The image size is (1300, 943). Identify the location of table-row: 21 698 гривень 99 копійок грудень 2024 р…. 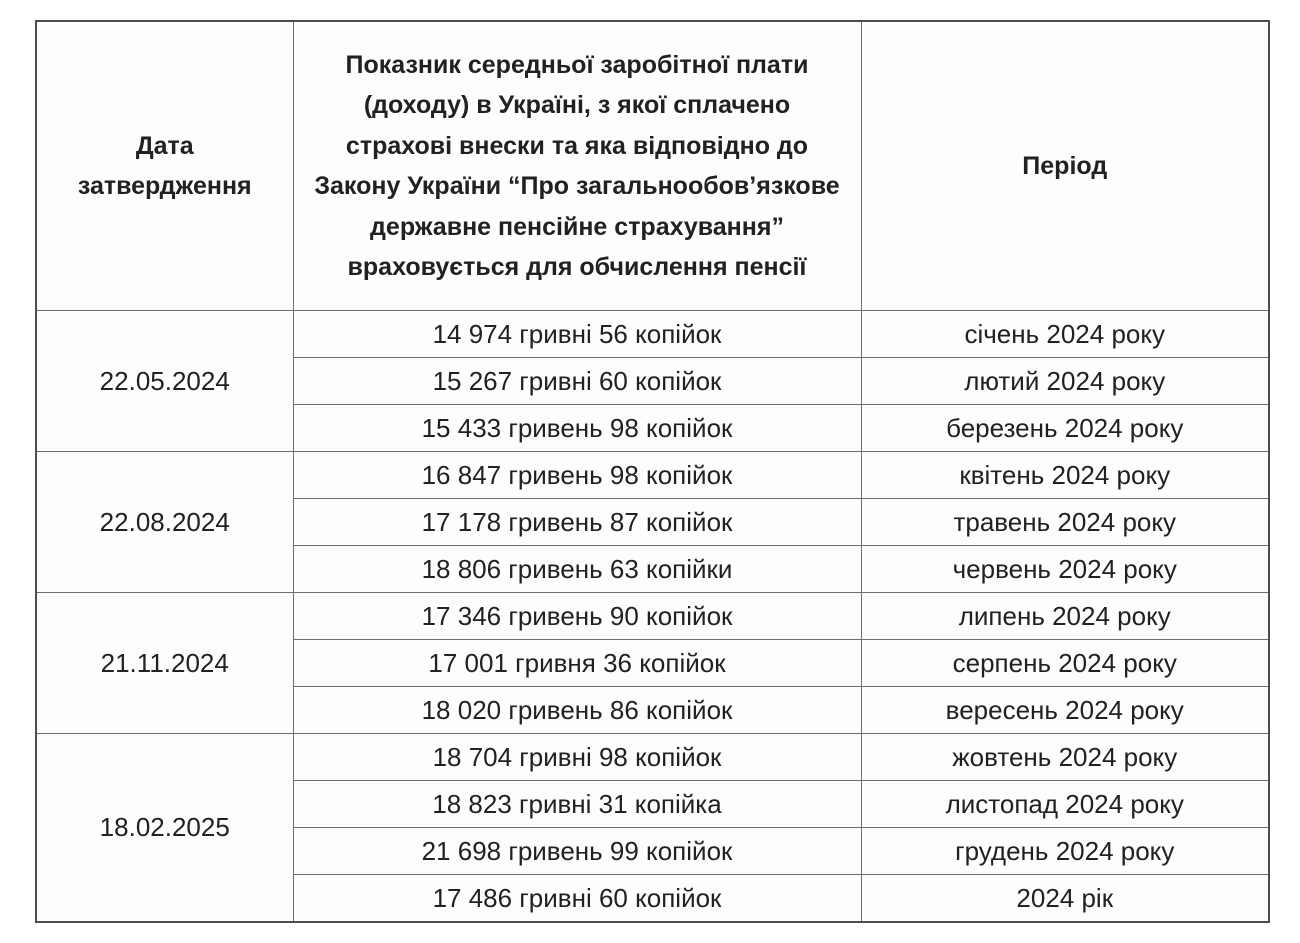
(653, 851).